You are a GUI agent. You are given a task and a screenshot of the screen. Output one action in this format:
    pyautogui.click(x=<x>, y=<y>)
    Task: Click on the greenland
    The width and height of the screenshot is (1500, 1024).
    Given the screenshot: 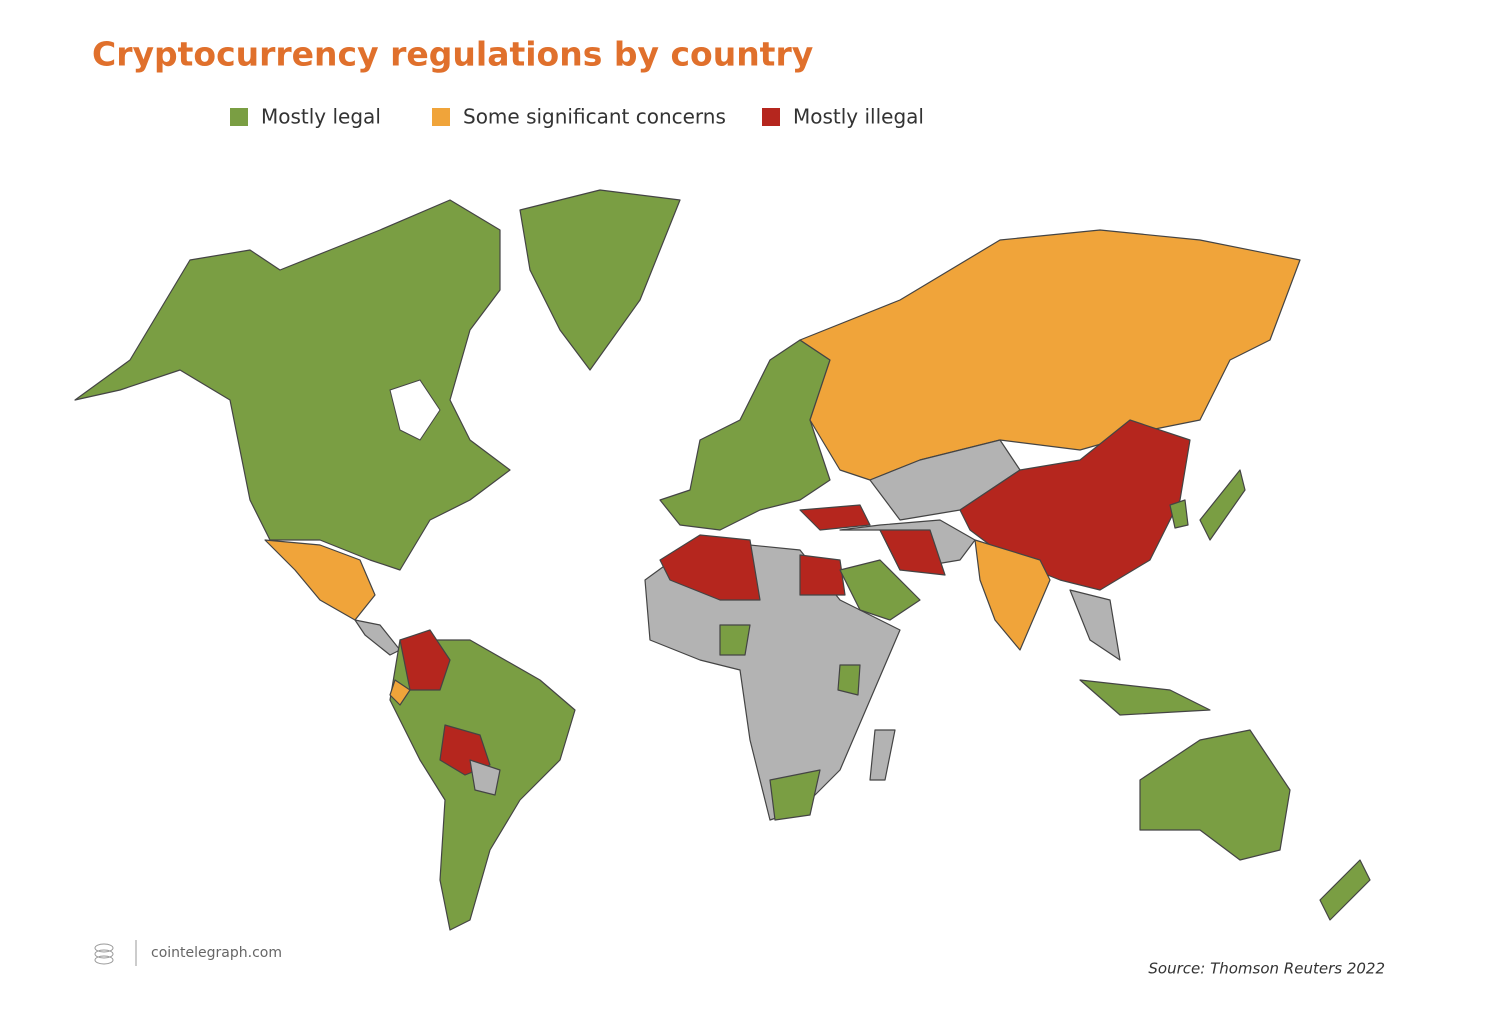 What is the action you would take?
    pyautogui.click(x=600, y=280)
    